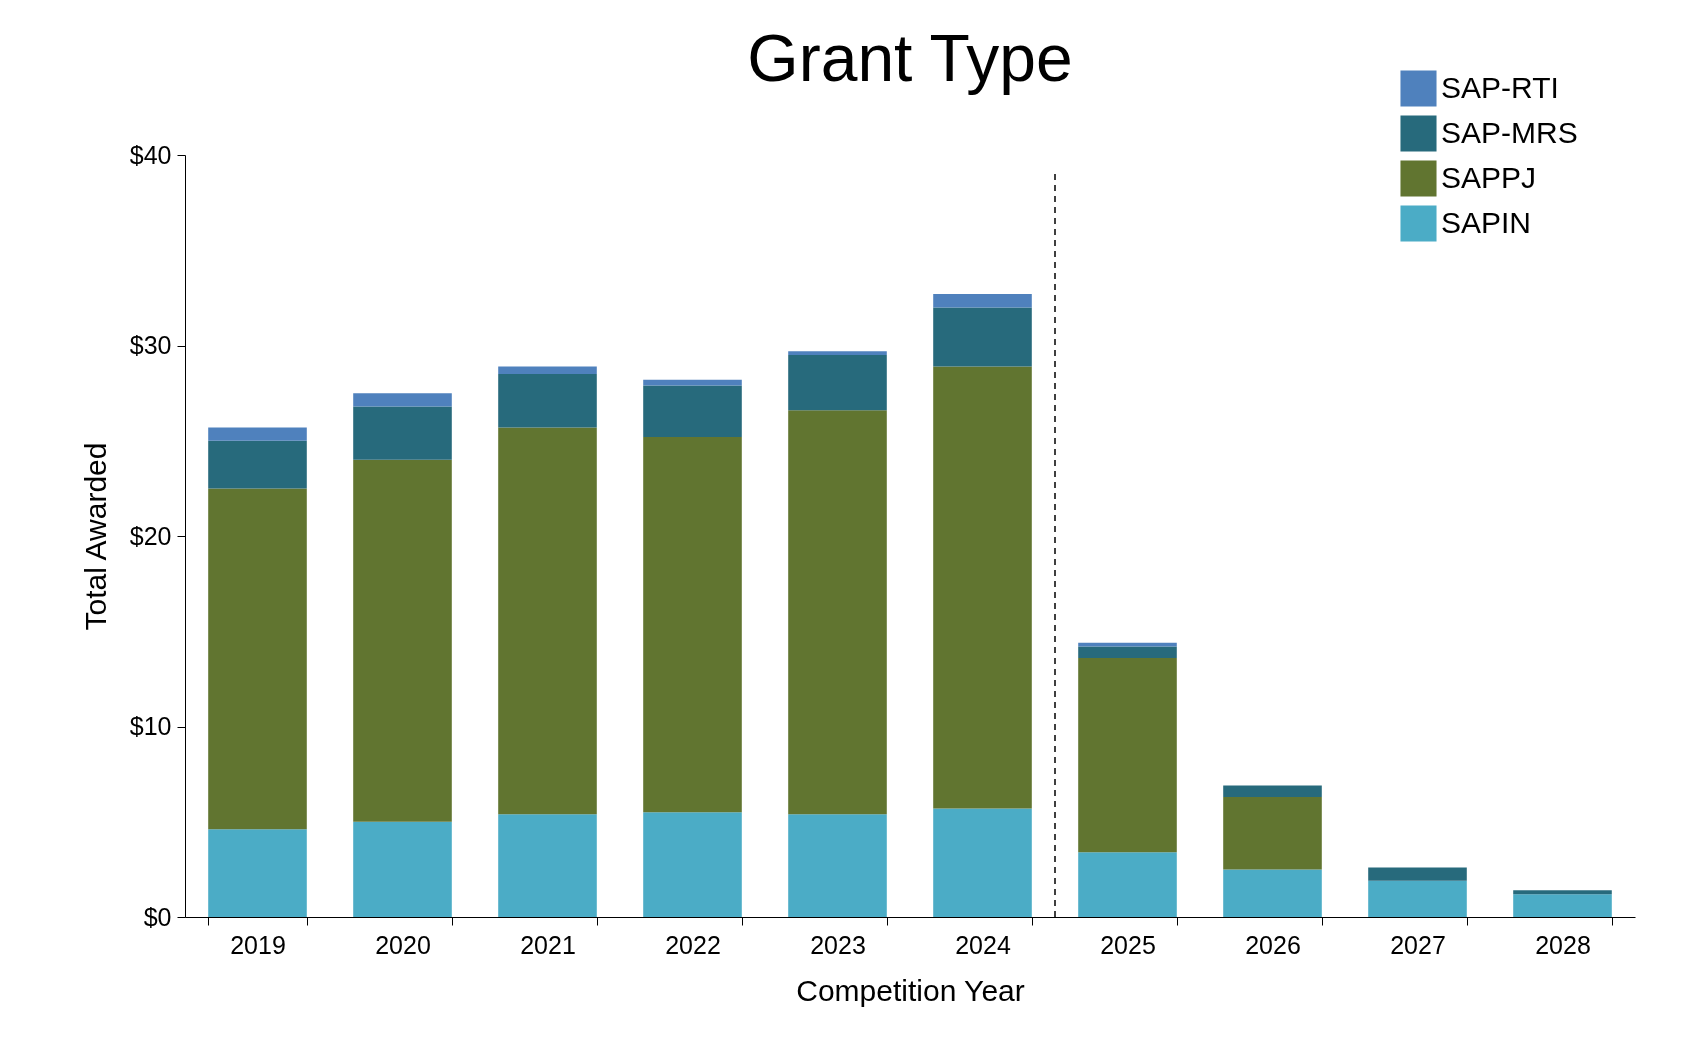 This screenshot has width=1691, height=1046. I want to click on x-tick-label: 2026, so click(1273, 944).